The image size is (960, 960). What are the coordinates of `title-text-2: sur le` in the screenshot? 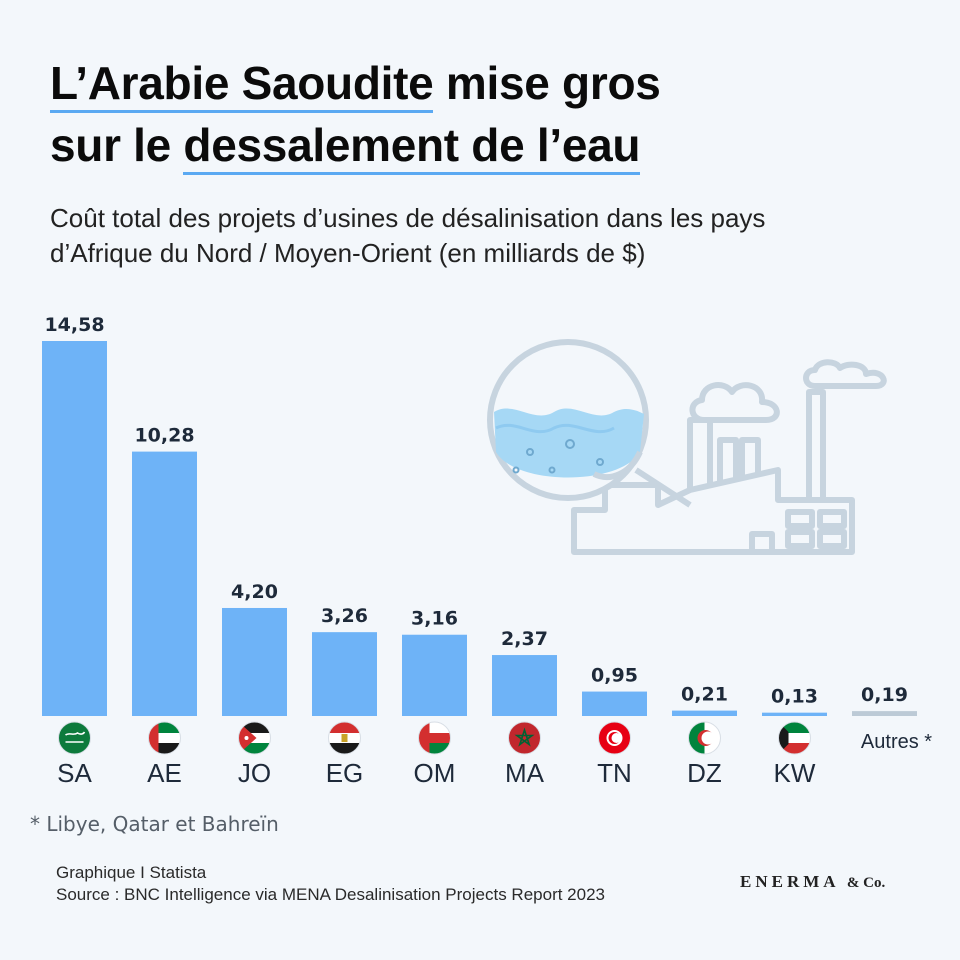 It's located at (117, 145).